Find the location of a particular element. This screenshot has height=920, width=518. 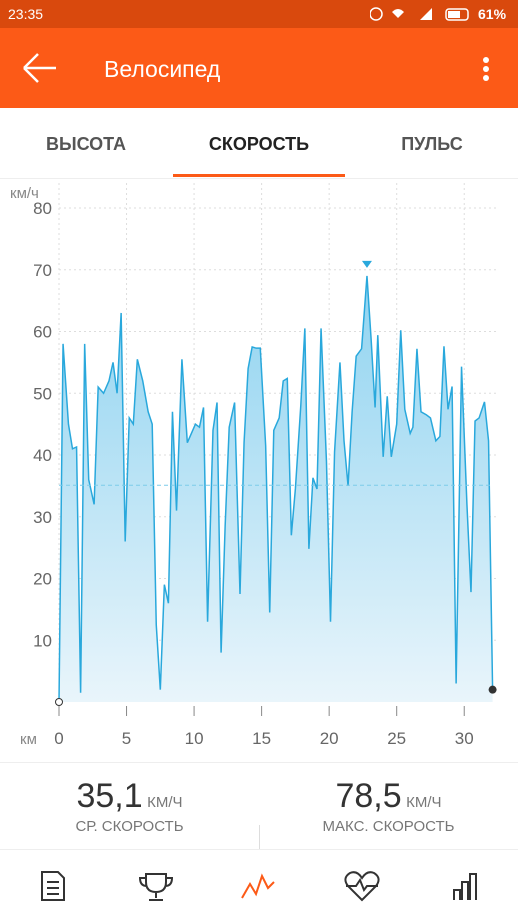

back-button is located at coordinates (40, 68).